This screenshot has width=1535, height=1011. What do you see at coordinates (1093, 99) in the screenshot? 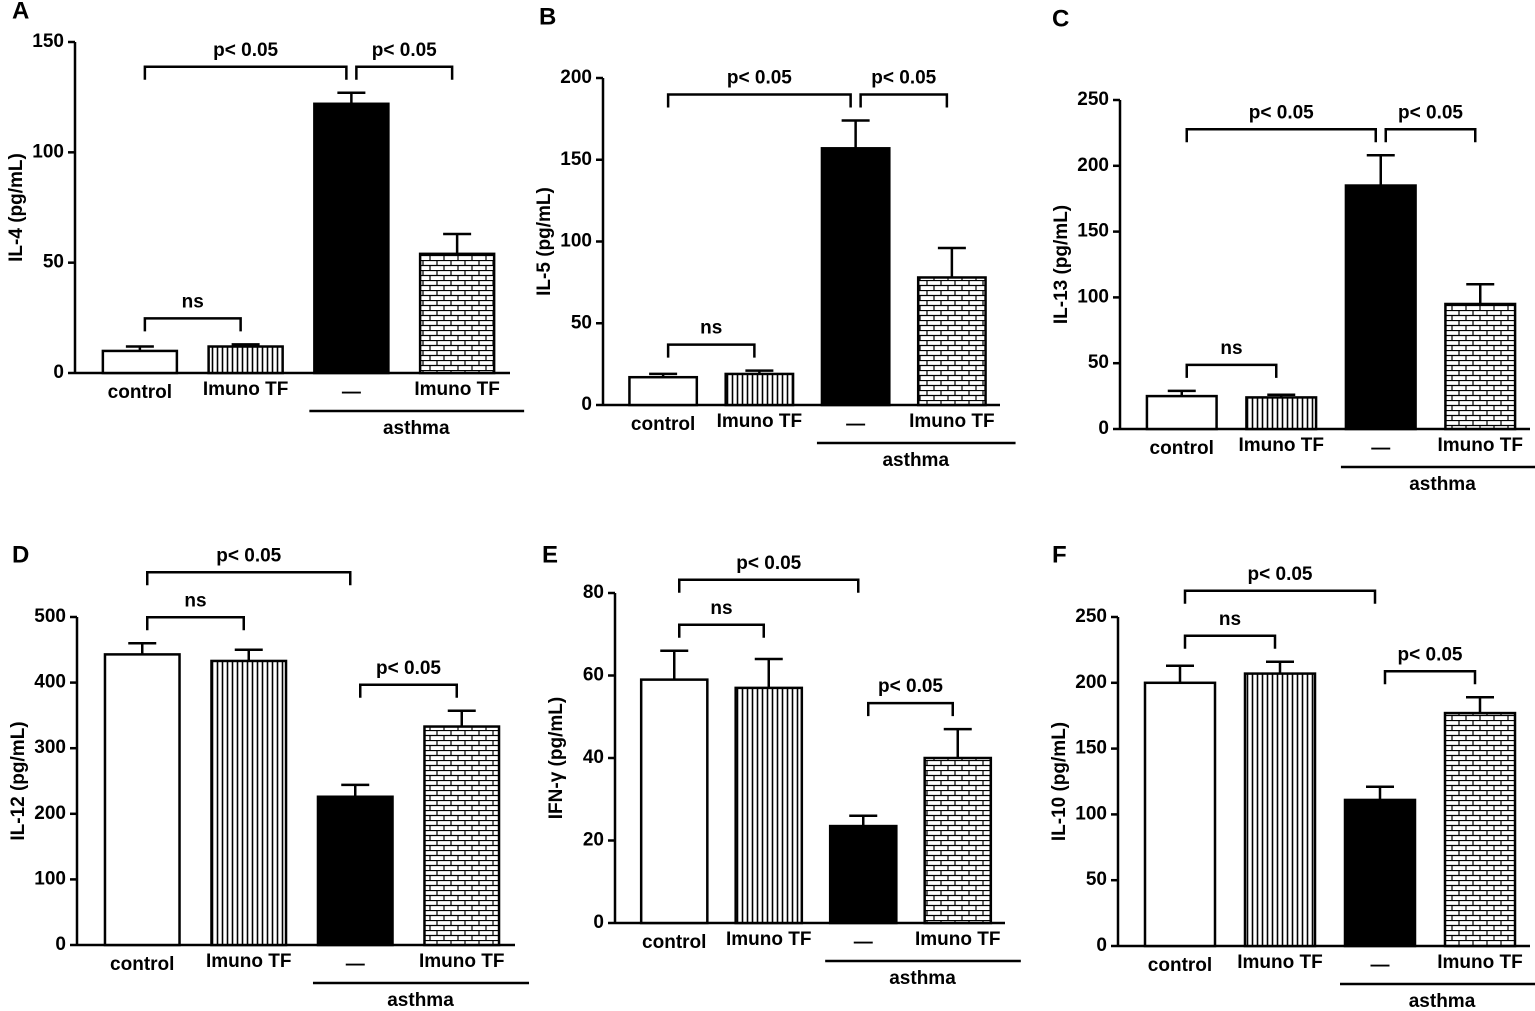
I see `y-tick-label: 250` at bounding box center [1093, 99].